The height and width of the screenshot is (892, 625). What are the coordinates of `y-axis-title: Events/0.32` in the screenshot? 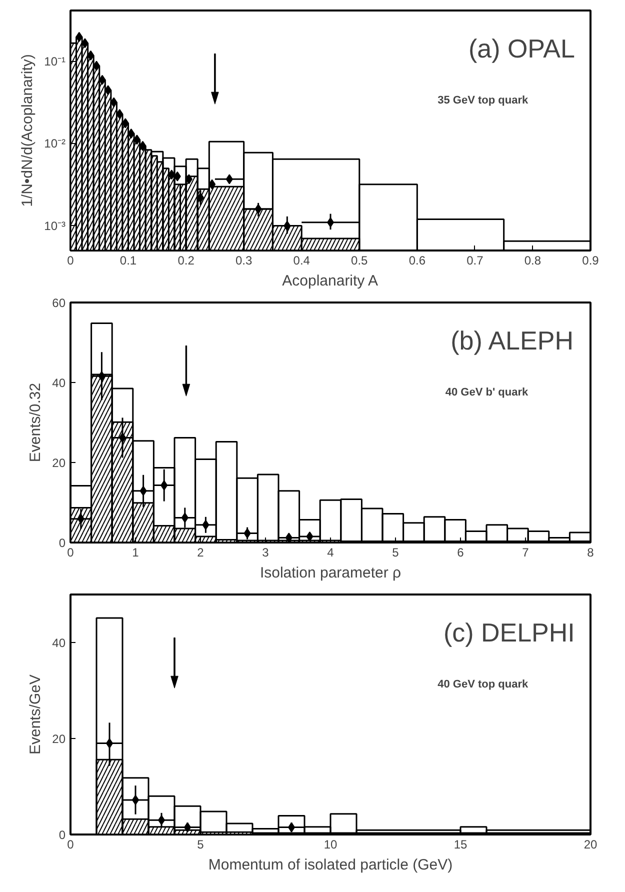 It's located at (35, 422).